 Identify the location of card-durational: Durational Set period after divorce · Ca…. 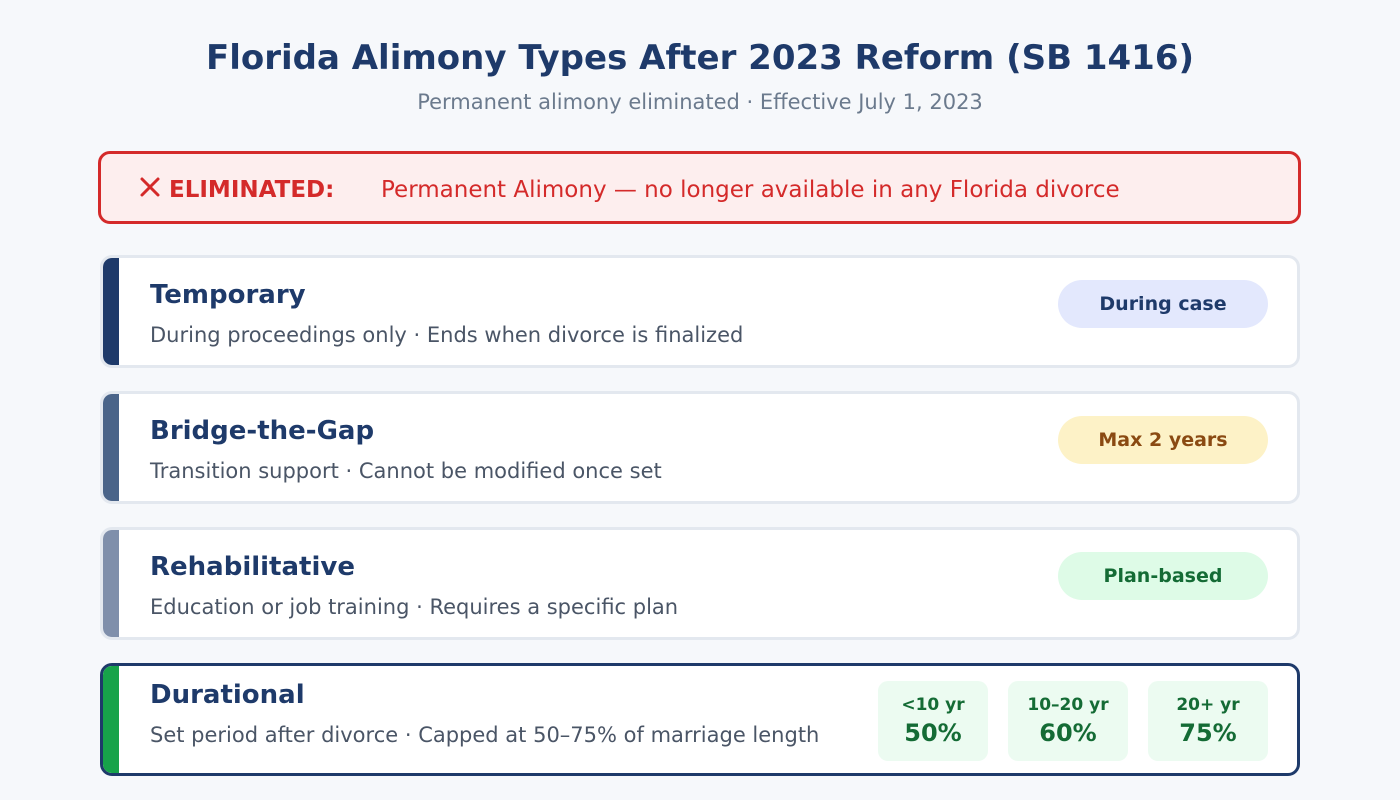
(700, 719).